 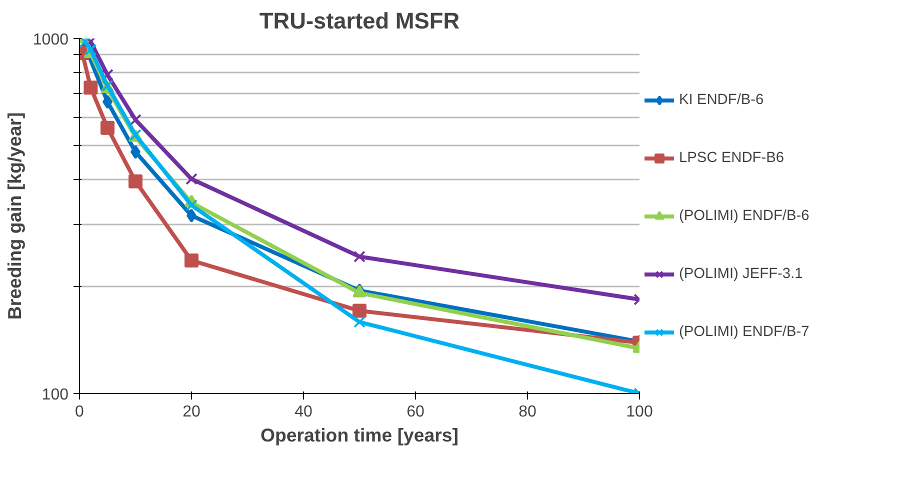 What do you see at coordinates (303, 412) in the screenshot?
I see `x-tick-label: 40` at bounding box center [303, 412].